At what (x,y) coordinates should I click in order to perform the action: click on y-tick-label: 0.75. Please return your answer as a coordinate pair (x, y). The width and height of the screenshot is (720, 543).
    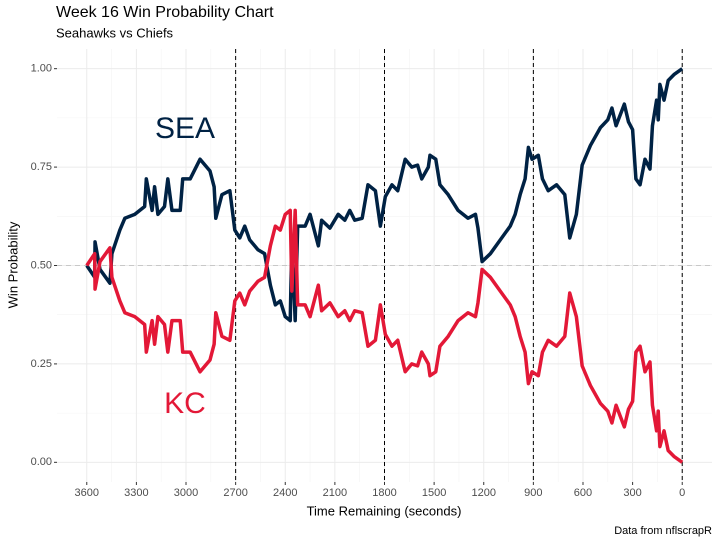
    Looking at the image, I should click on (41, 167).